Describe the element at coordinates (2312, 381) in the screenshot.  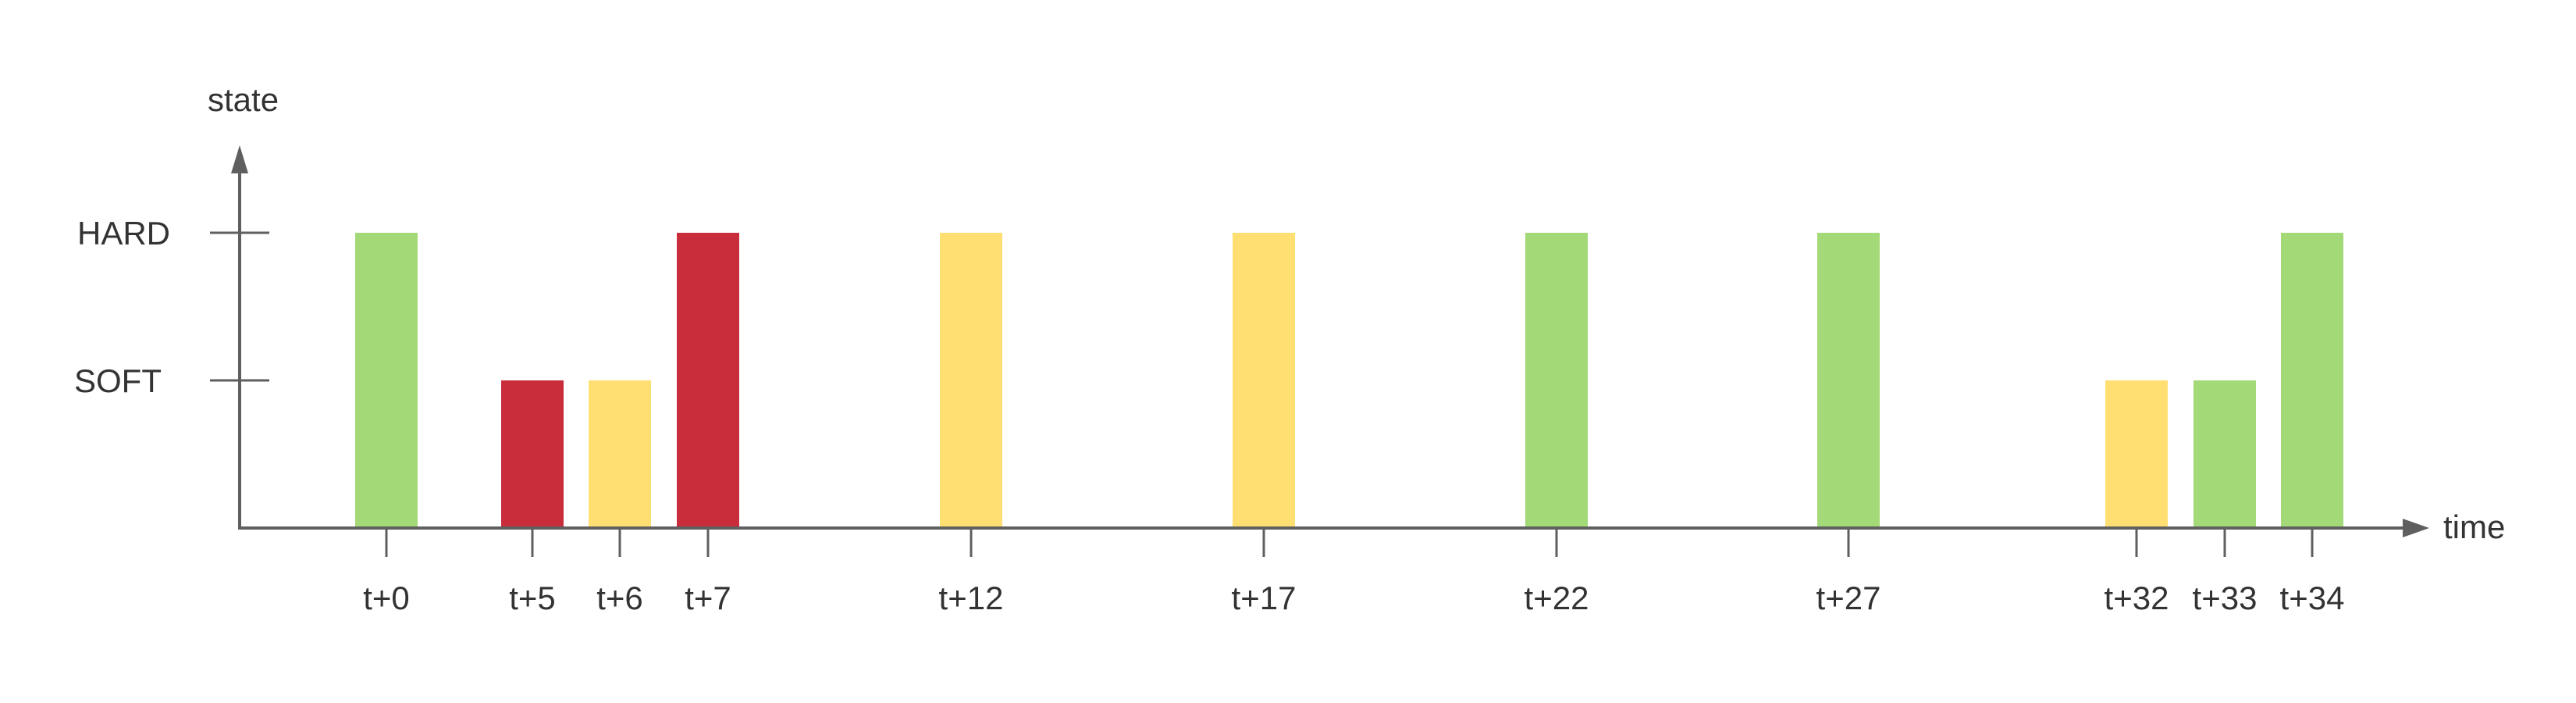
I see `bar-t+34` at that location.